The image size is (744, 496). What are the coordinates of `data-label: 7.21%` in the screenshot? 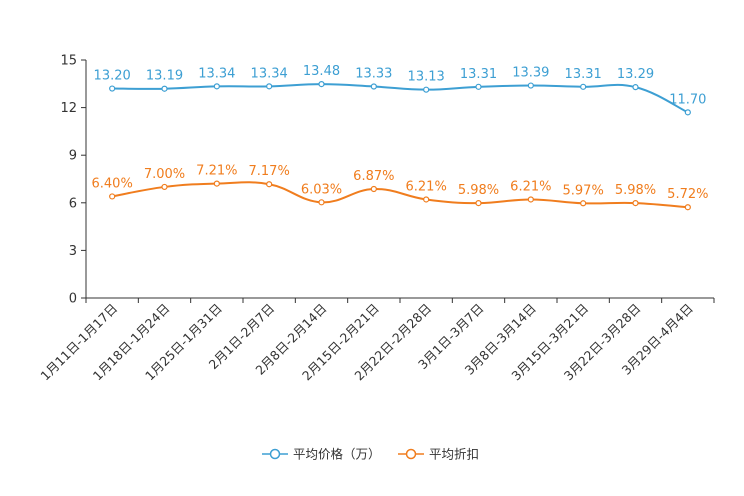 It's located at (216, 171).